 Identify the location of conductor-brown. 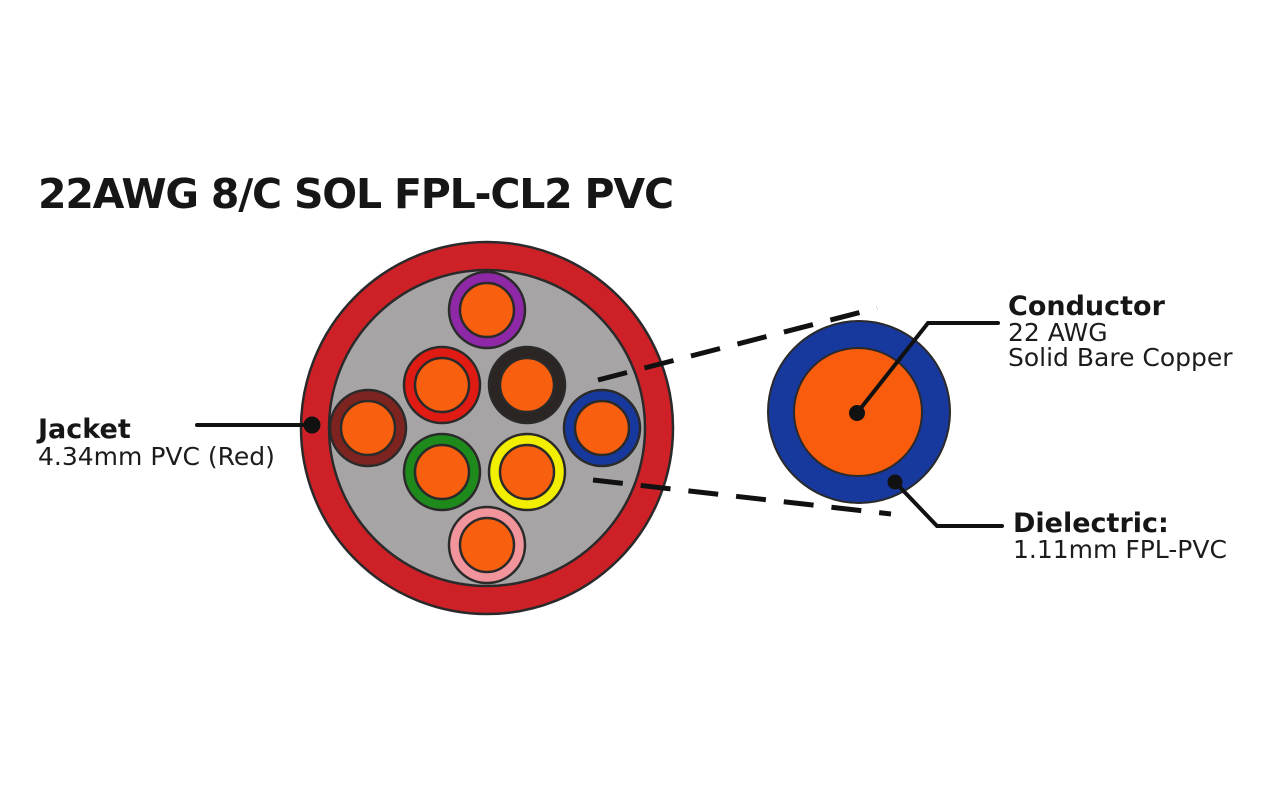
(368, 428).